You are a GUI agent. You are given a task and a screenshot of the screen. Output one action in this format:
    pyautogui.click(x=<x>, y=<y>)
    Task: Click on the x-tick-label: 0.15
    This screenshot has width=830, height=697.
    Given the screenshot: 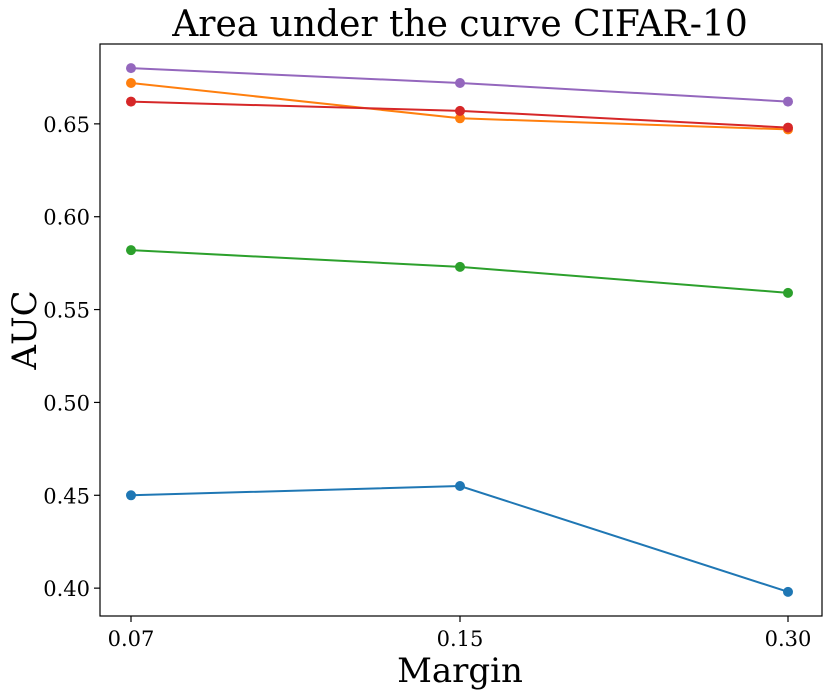 What is the action you would take?
    pyautogui.click(x=460, y=639)
    